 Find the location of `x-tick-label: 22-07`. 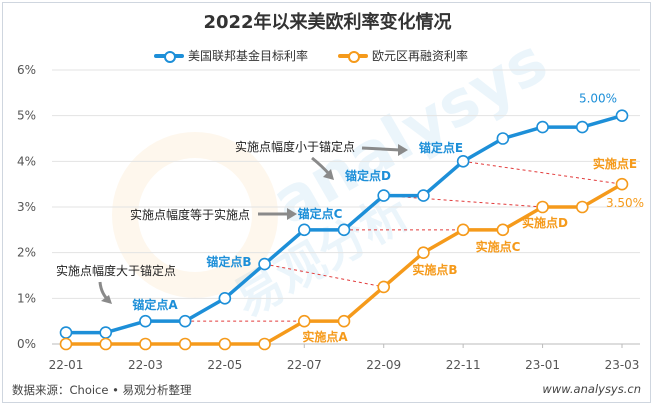

x-tick-label: 22-07 is located at coordinates (304, 365).